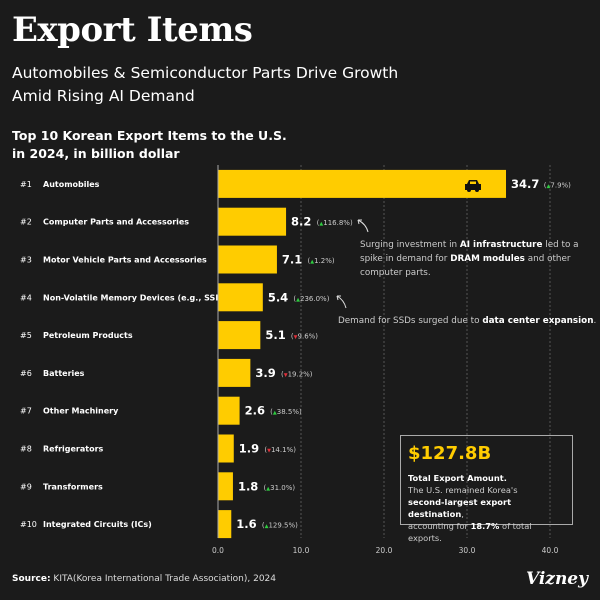 The width and height of the screenshot is (600, 600). What do you see at coordinates (525, 184) in the screenshot?
I see `value-label: 34.7` at bounding box center [525, 184].